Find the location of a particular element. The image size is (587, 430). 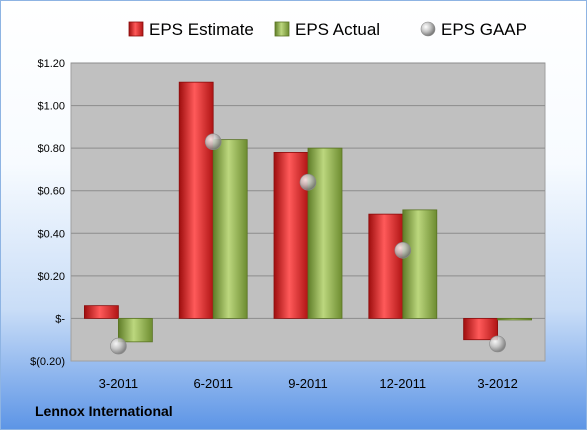

legend-label: EPS Estimate is located at coordinates (201, 29).